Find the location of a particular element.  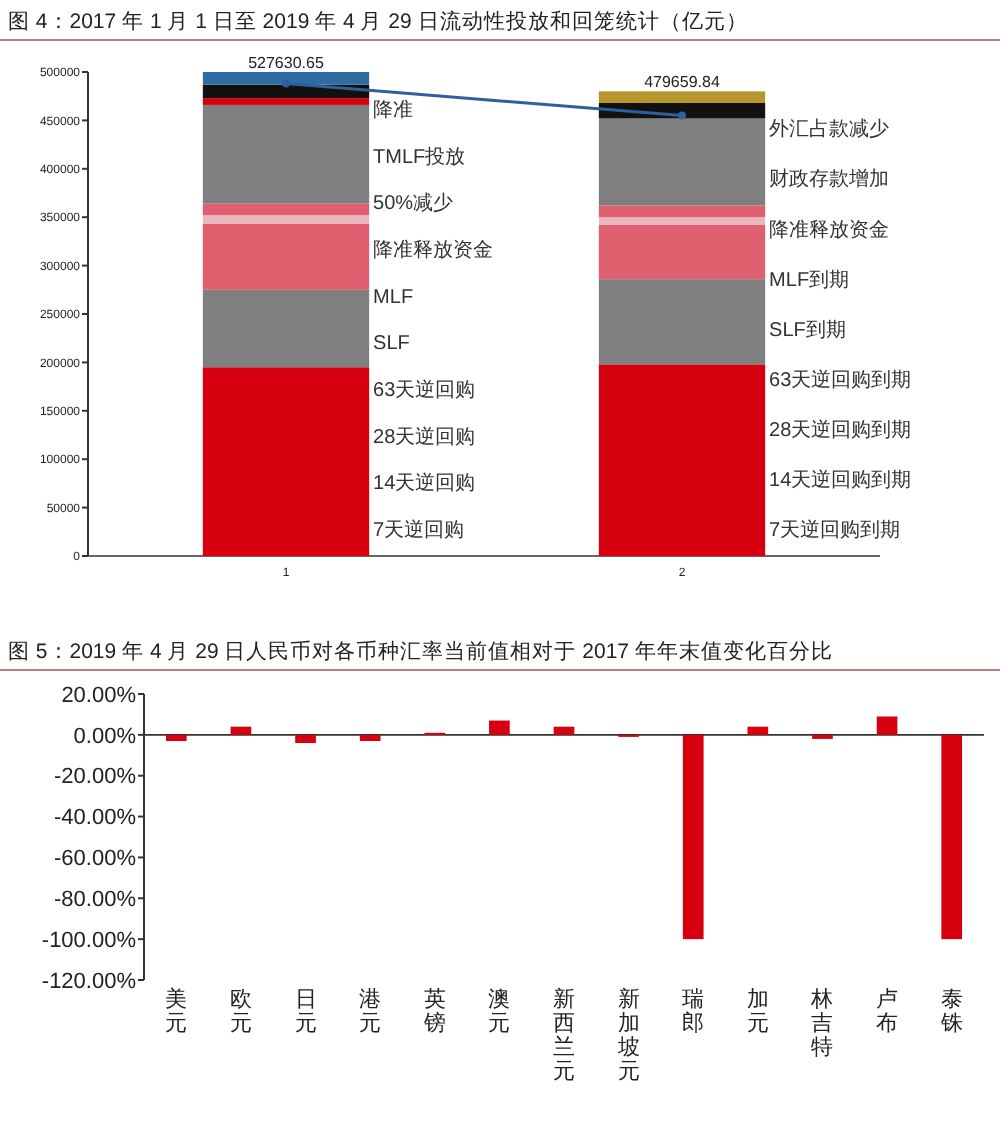

annotation: 降准 is located at coordinates (393, 110).